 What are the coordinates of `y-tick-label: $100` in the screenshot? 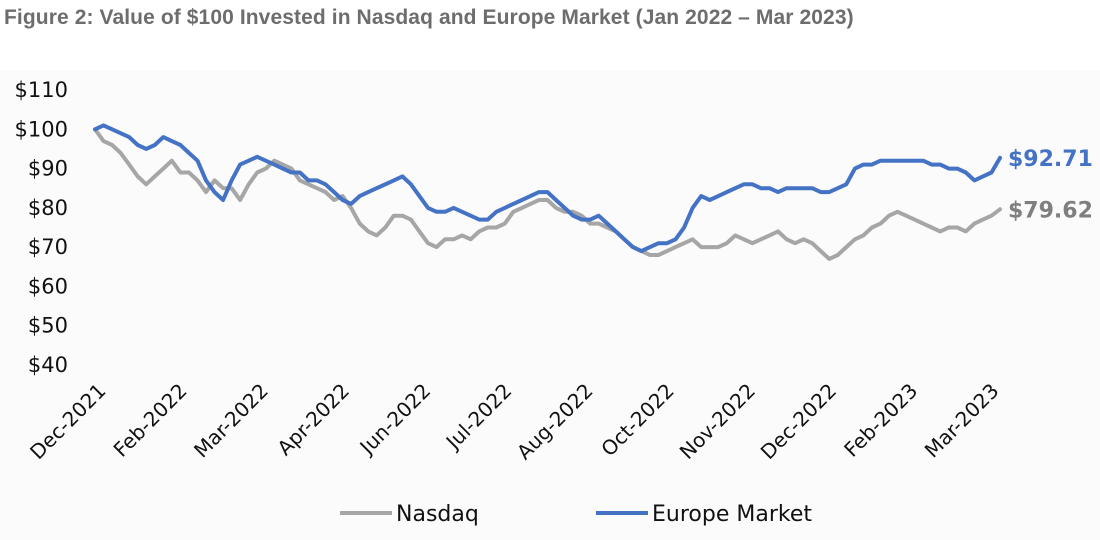 It's located at (41, 129).